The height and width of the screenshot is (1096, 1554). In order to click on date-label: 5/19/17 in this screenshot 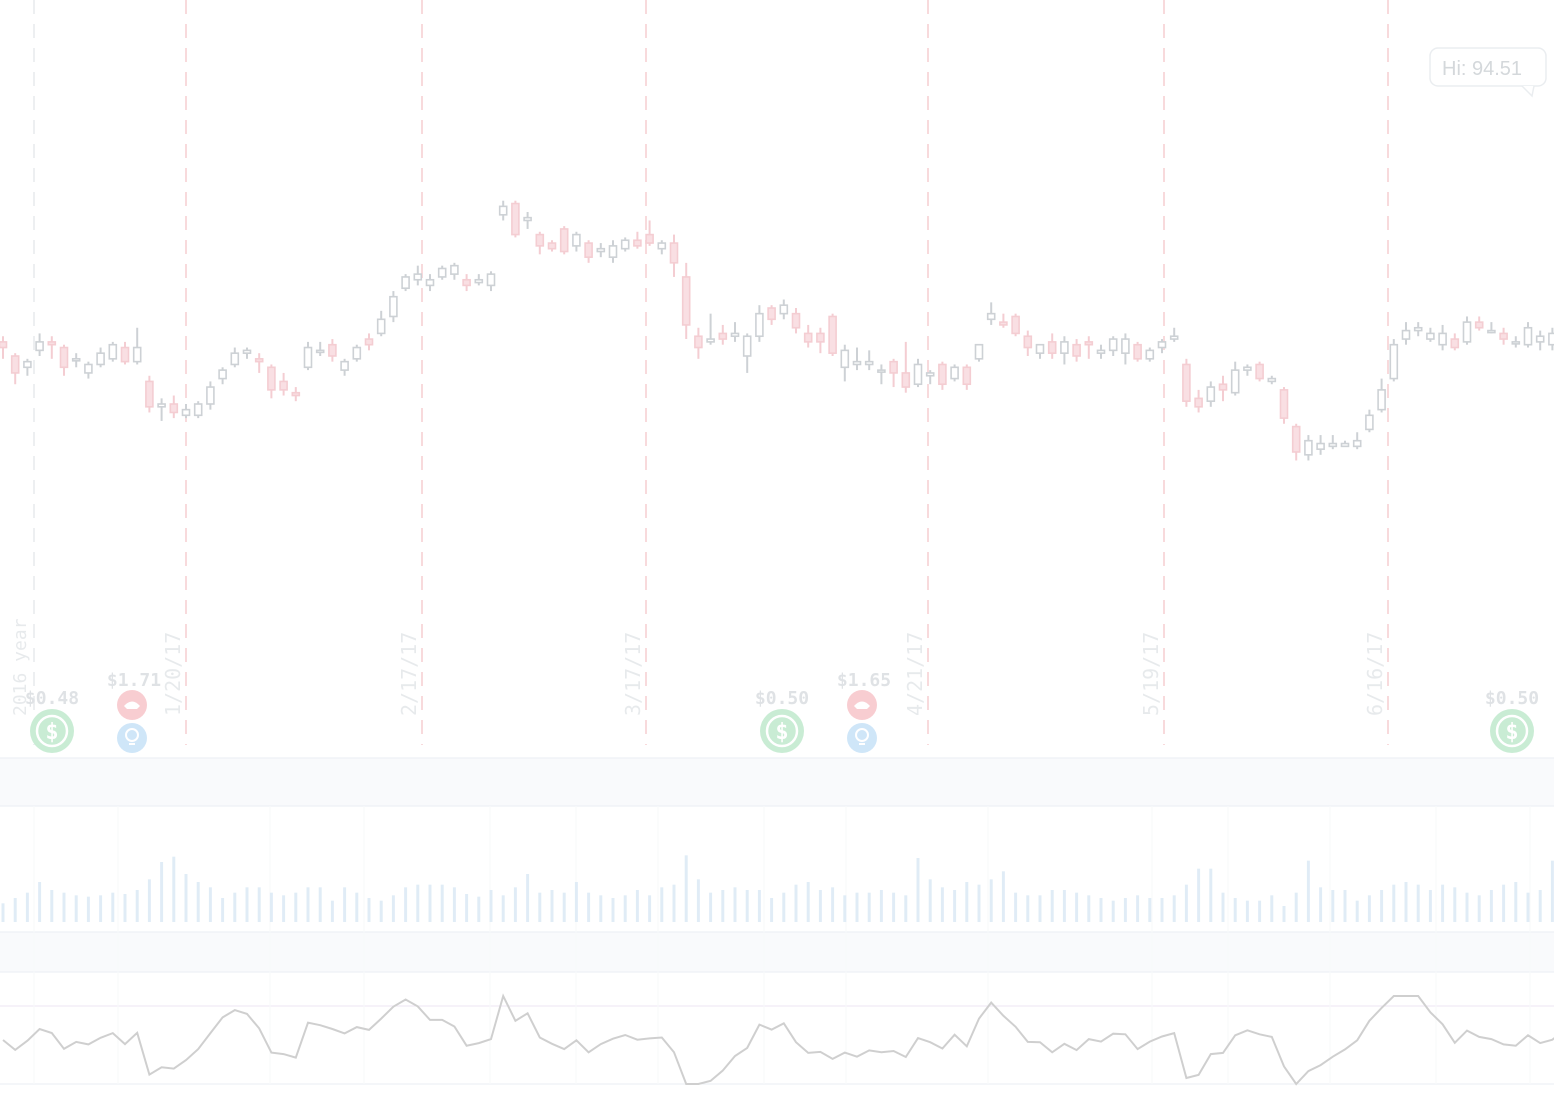, I will do `click(1151, 674)`.